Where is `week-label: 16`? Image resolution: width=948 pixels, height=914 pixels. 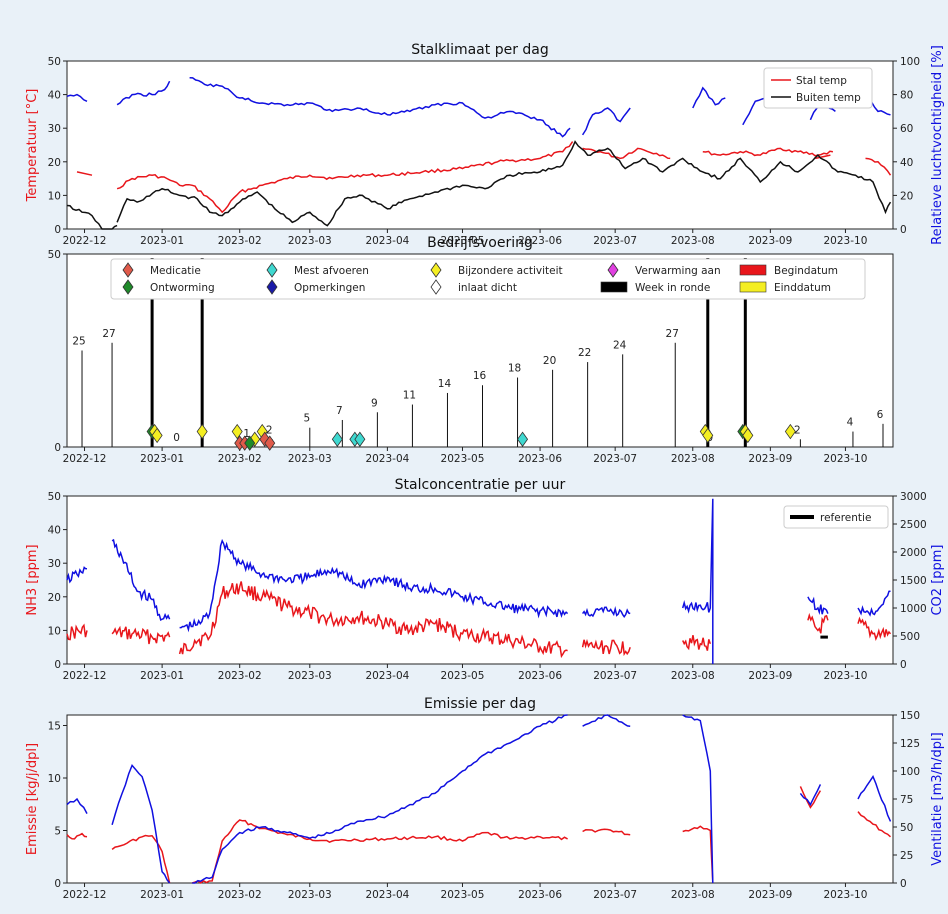
week-label: 16 is located at coordinates (480, 376).